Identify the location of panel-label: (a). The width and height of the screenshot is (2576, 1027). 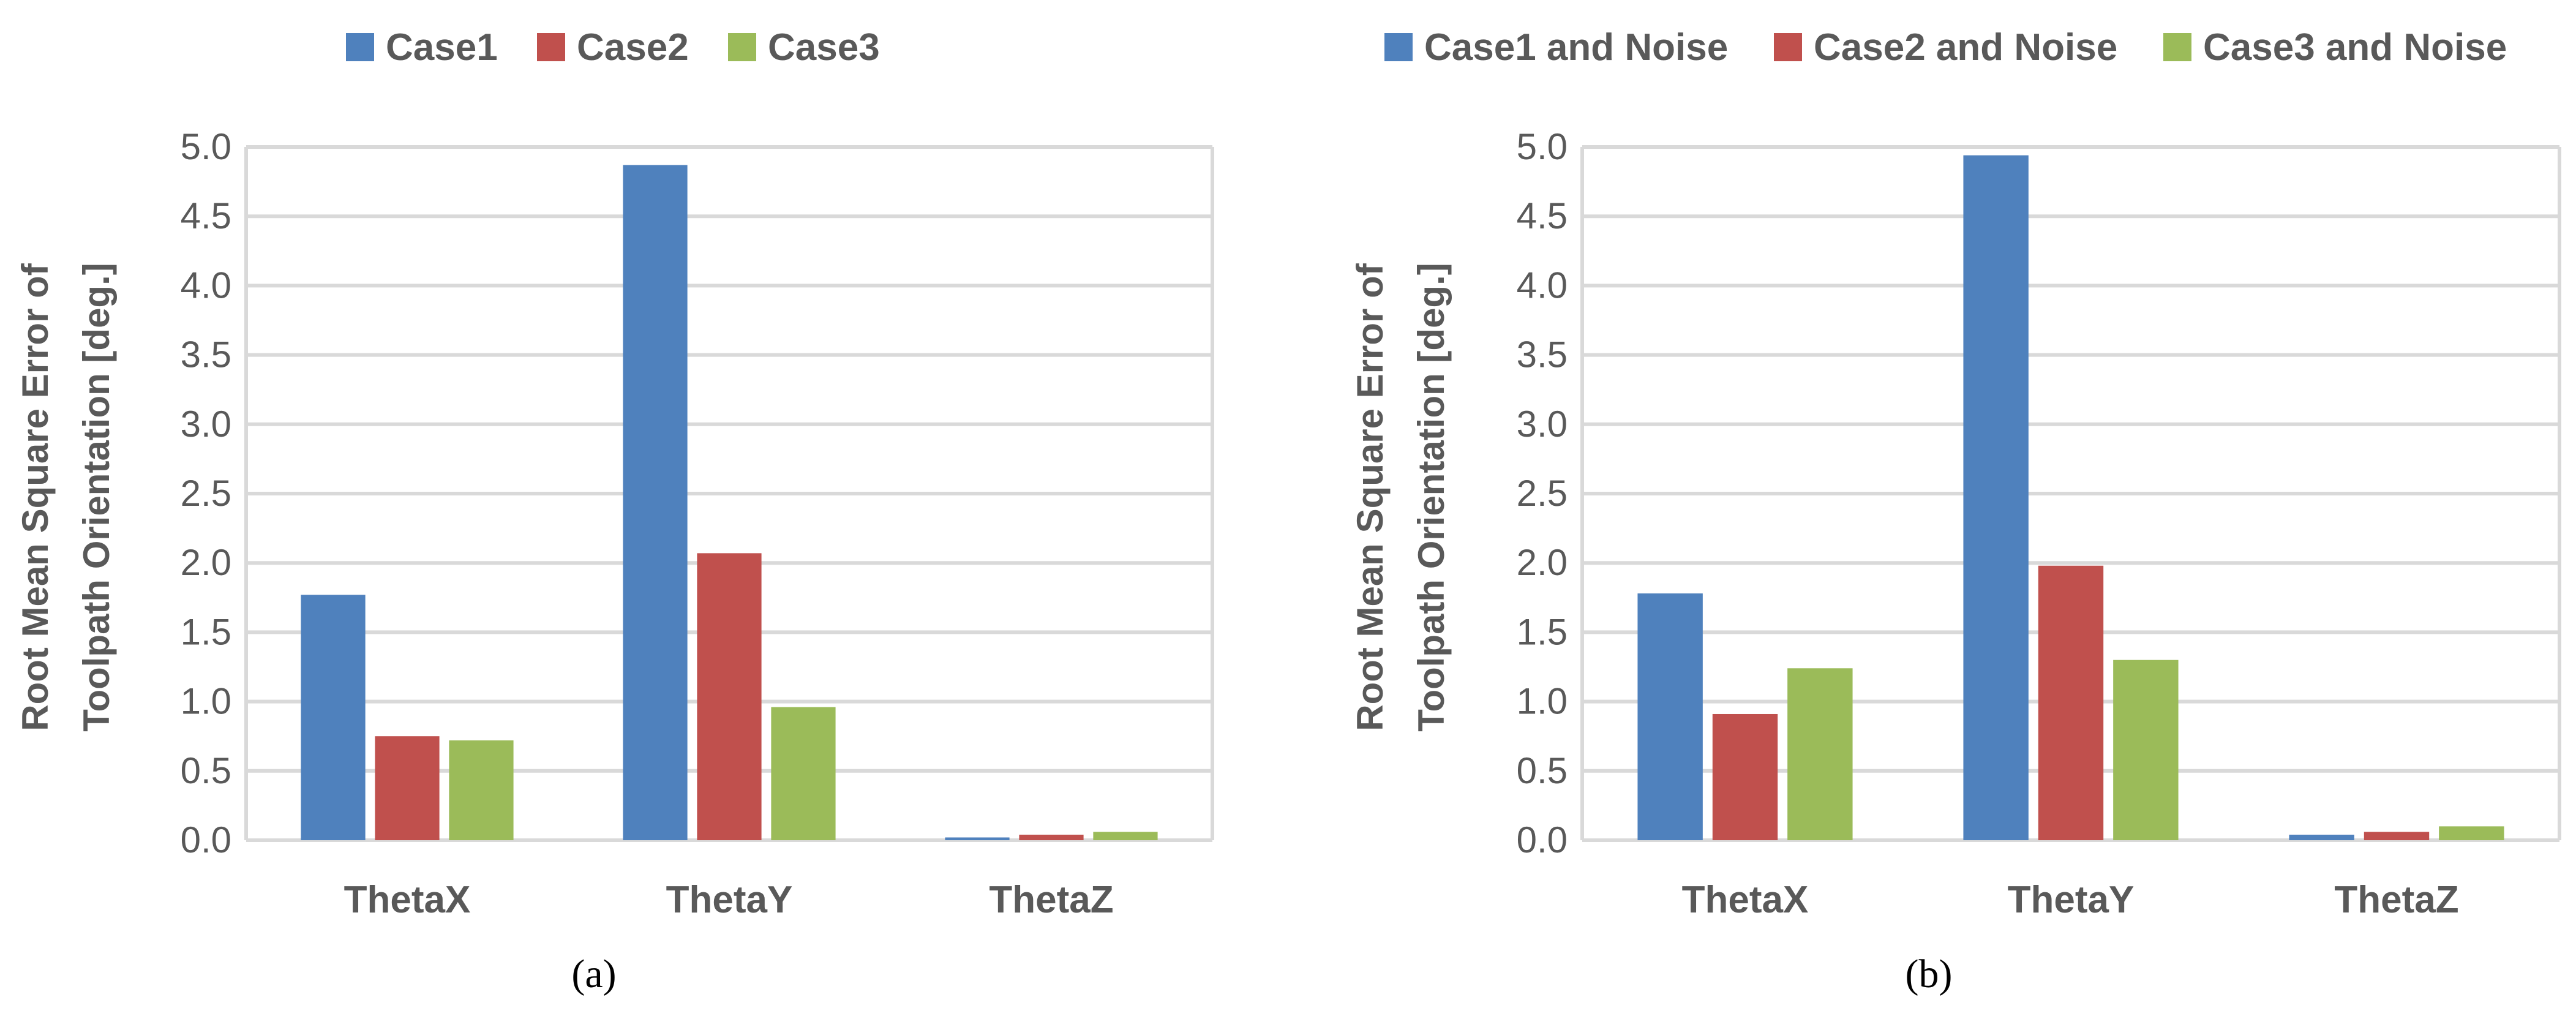
(593, 974).